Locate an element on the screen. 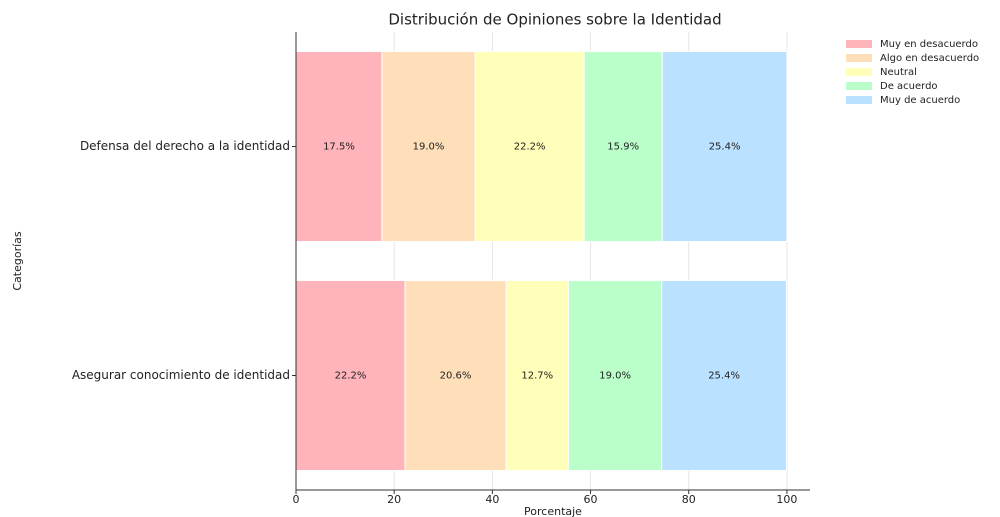  x-tick-label: 60 is located at coordinates (591, 499).